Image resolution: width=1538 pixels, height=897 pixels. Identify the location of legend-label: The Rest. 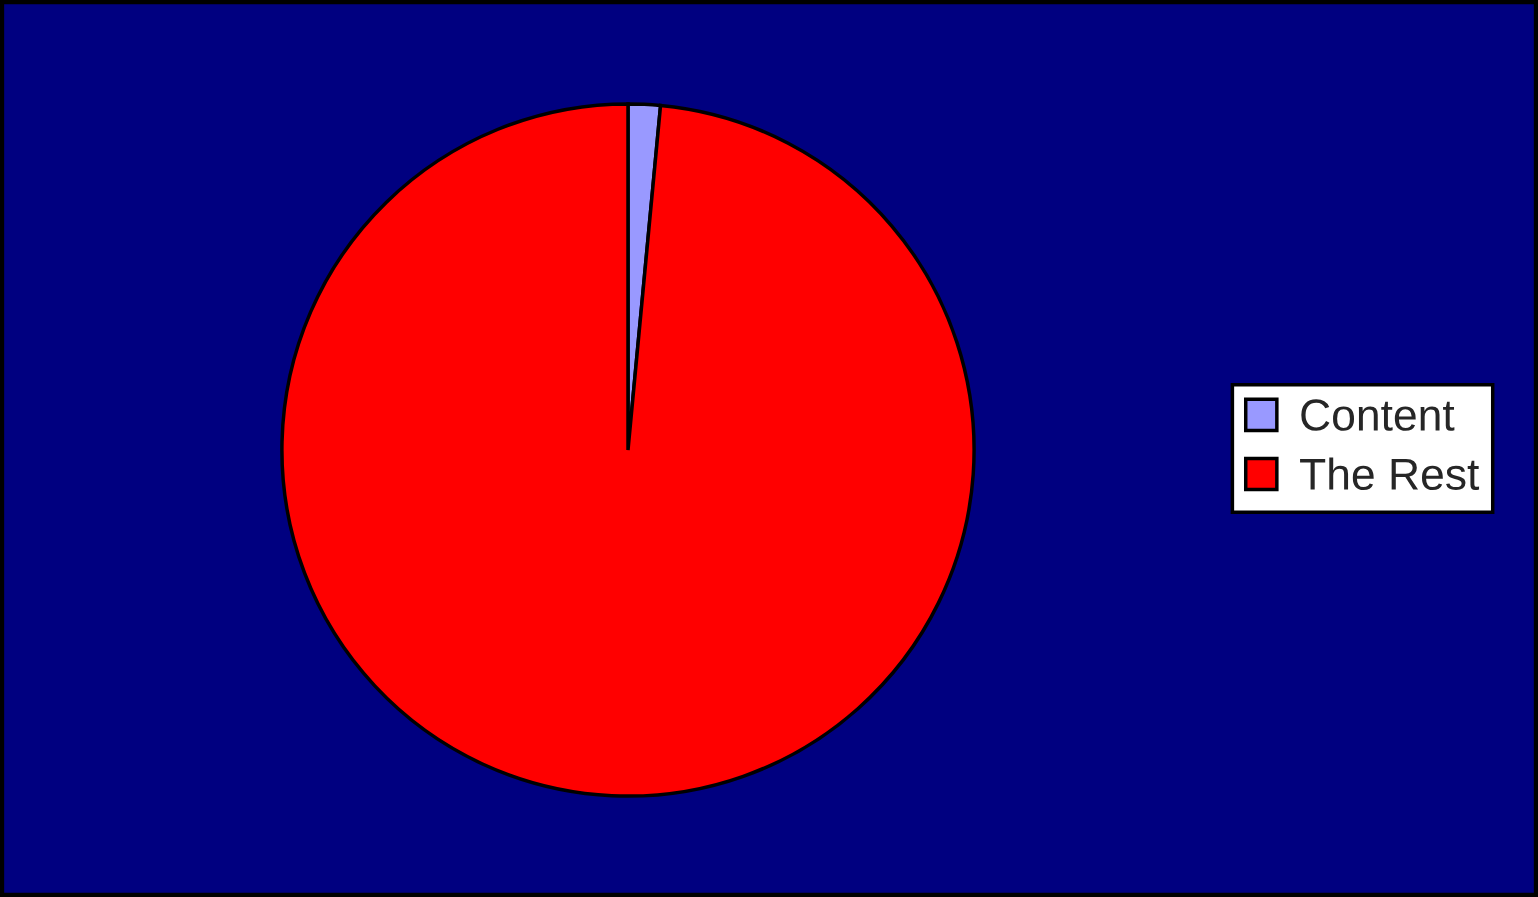
(1390, 474).